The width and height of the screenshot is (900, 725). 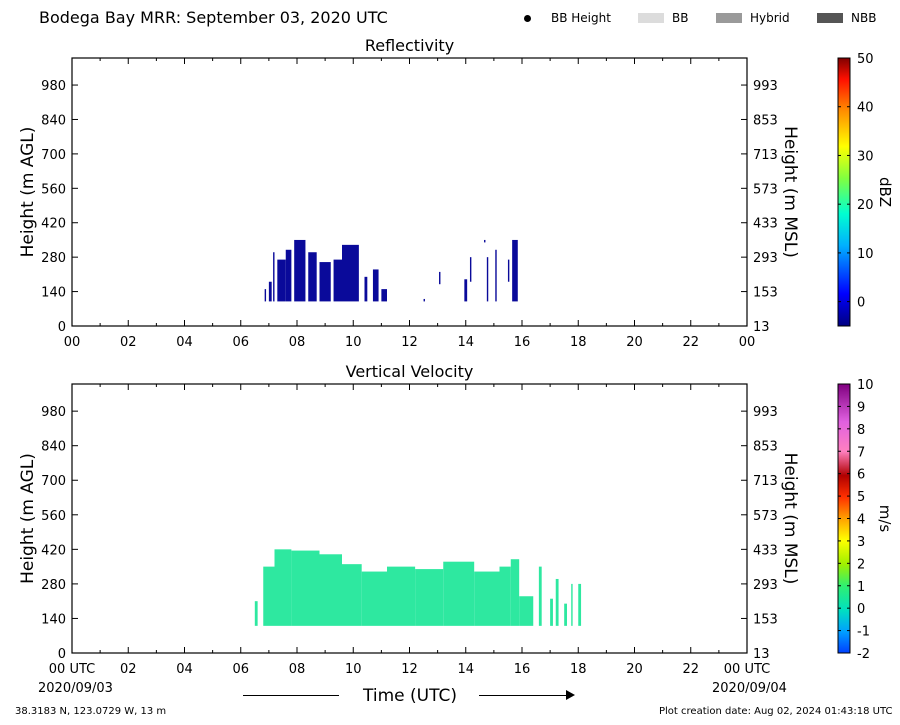 I want to click on colorbar-tick-label: 50, so click(x=865, y=59).